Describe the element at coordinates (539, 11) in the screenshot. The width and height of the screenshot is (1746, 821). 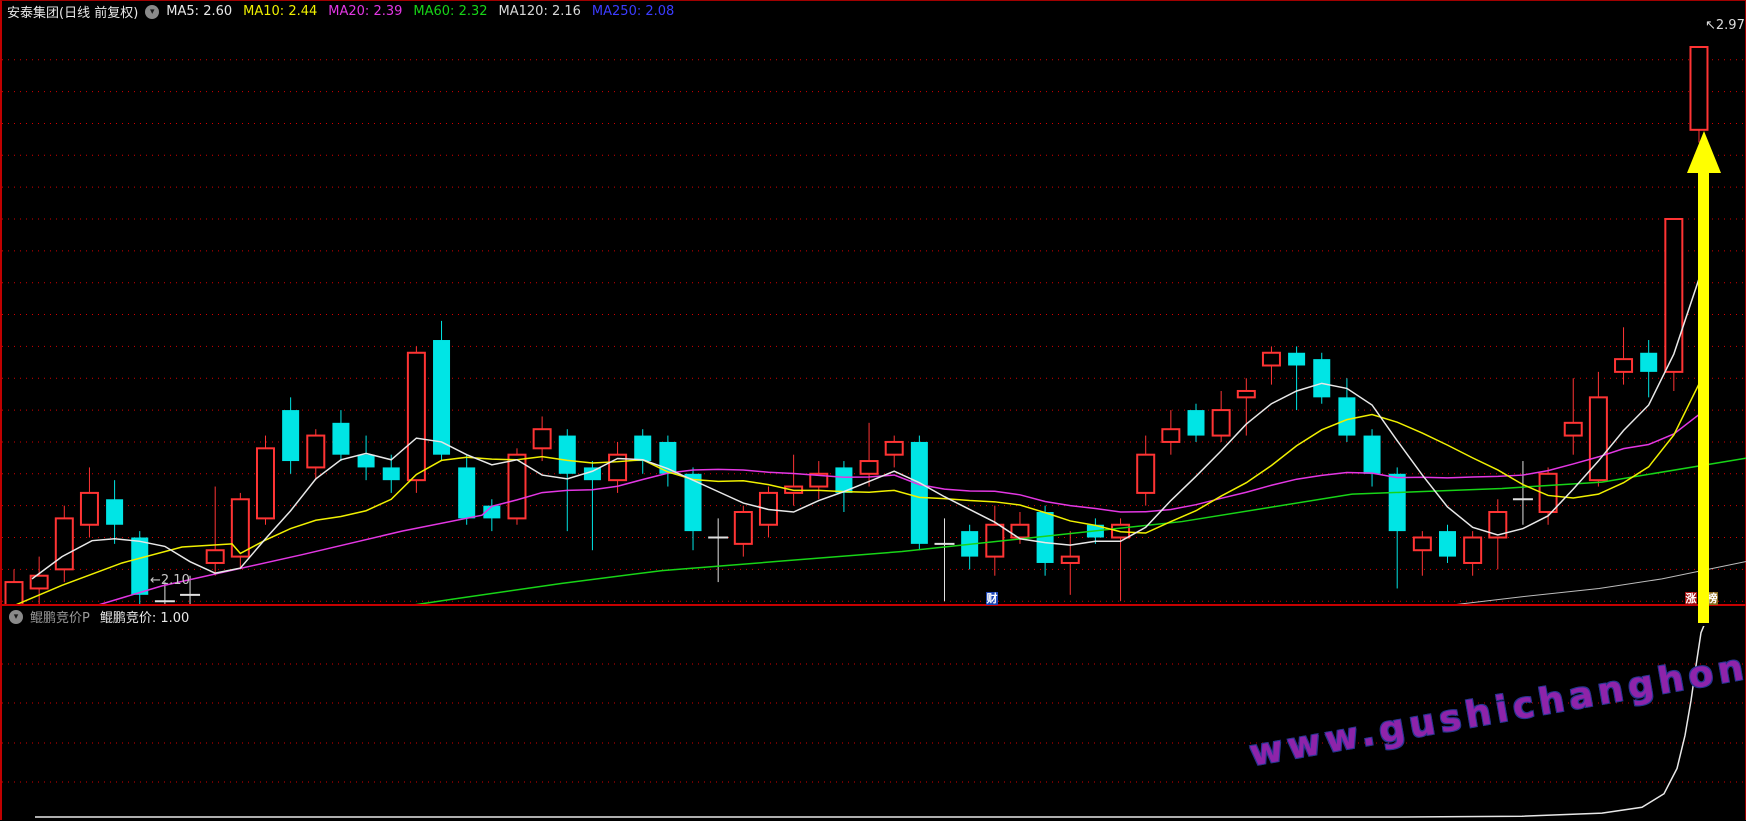
I see `ma120-readout: MA120: 2.16` at that location.